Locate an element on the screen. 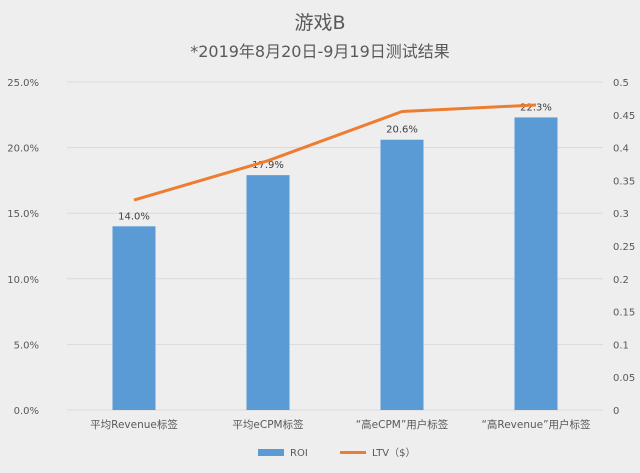  chart-subtitle: *2019年8月20日-9月19日测试结果 is located at coordinates (320, 51).